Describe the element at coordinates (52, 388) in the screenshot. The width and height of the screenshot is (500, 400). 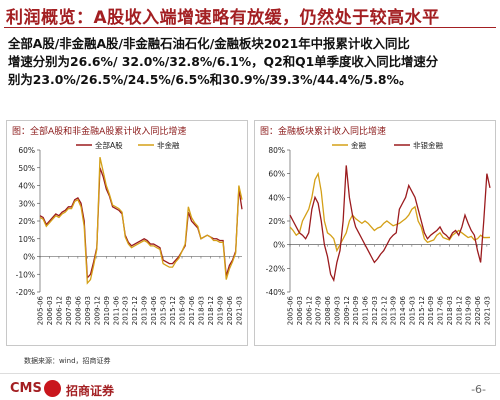
I see `logo` at that location.